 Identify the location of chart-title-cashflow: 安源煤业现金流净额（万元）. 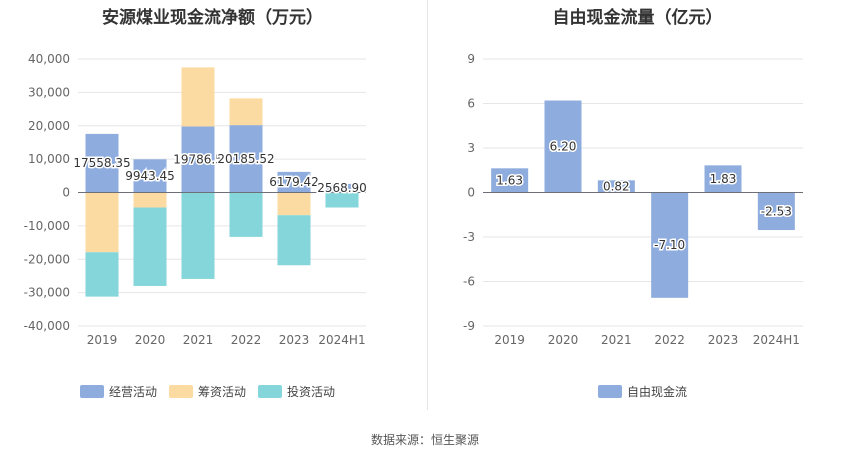
(212, 18).